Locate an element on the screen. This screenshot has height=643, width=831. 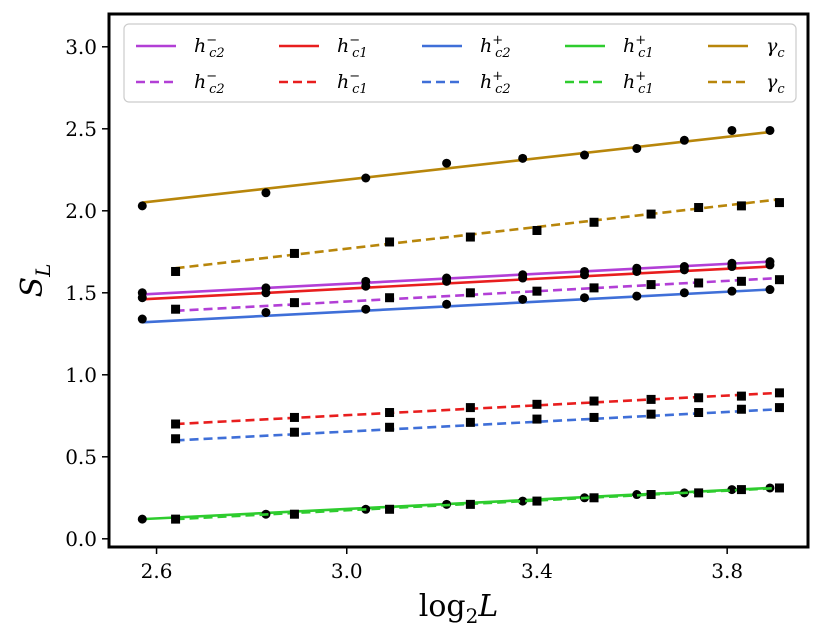
y-tick-label: 2.5 is located at coordinates (81, 129).